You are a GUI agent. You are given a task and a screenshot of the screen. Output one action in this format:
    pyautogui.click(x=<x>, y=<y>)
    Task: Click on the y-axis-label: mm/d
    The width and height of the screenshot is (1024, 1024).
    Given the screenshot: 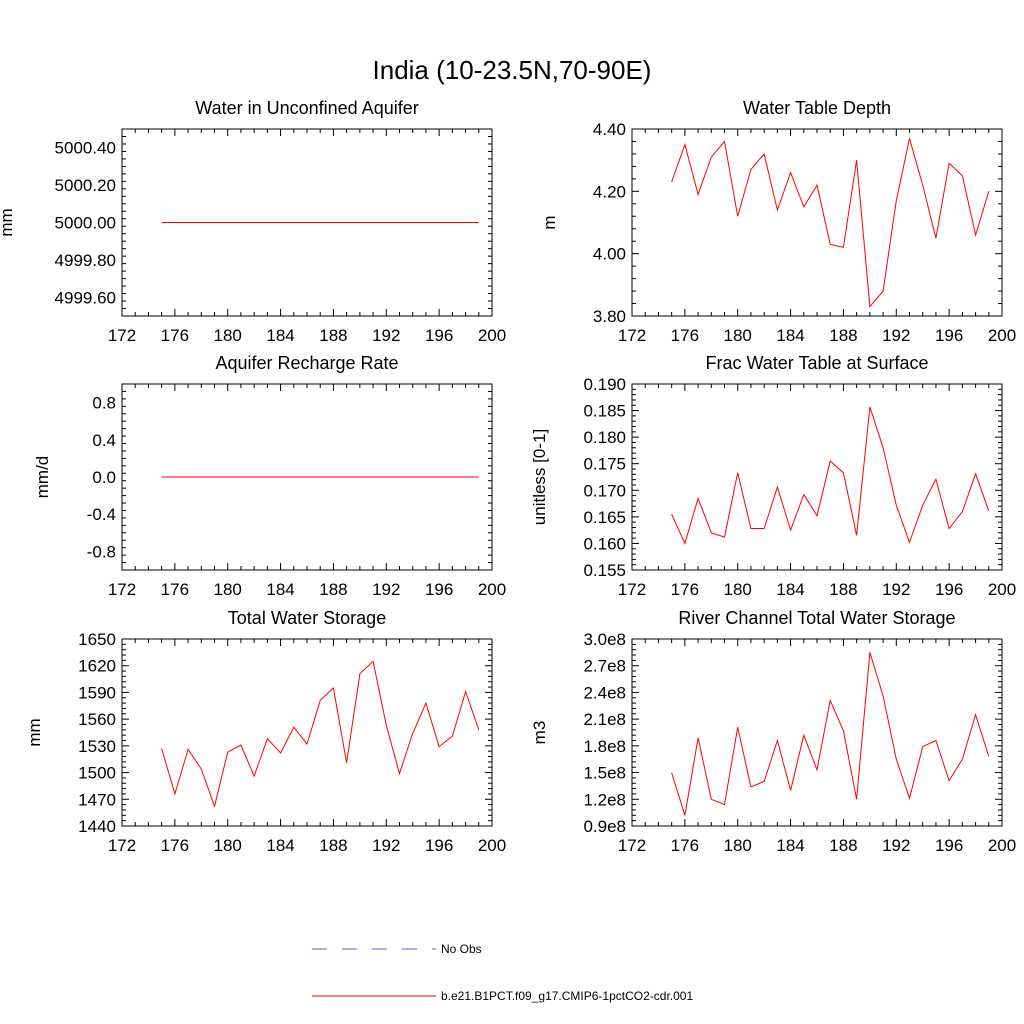 What is the action you would take?
    pyautogui.click(x=42, y=477)
    